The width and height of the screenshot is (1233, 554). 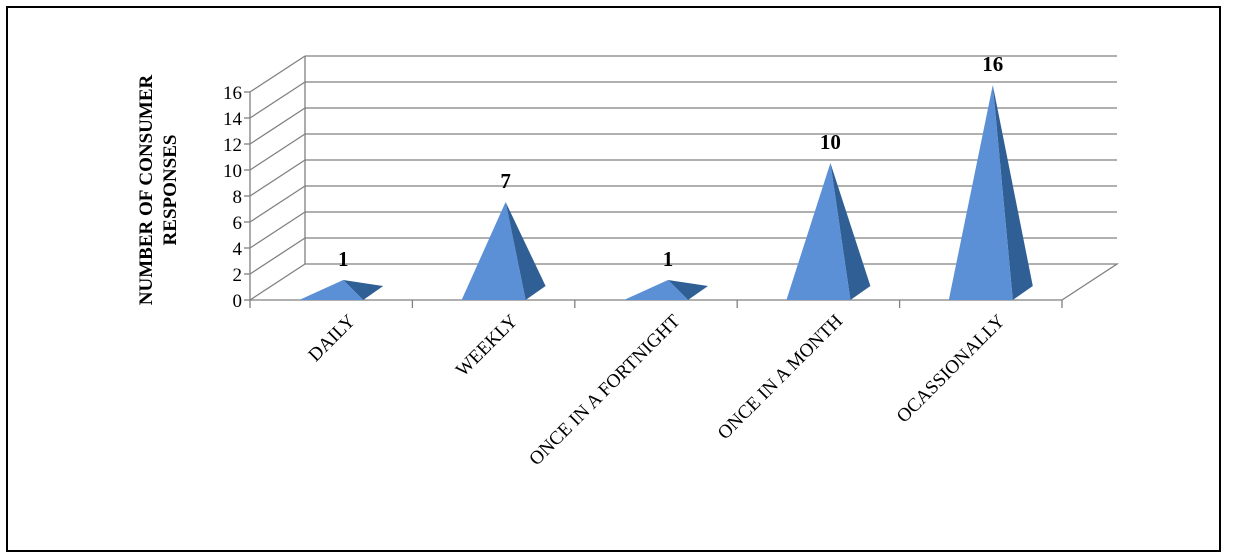 I want to click on category-label: ONCE IN A MONTH, so click(x=780, y=376).